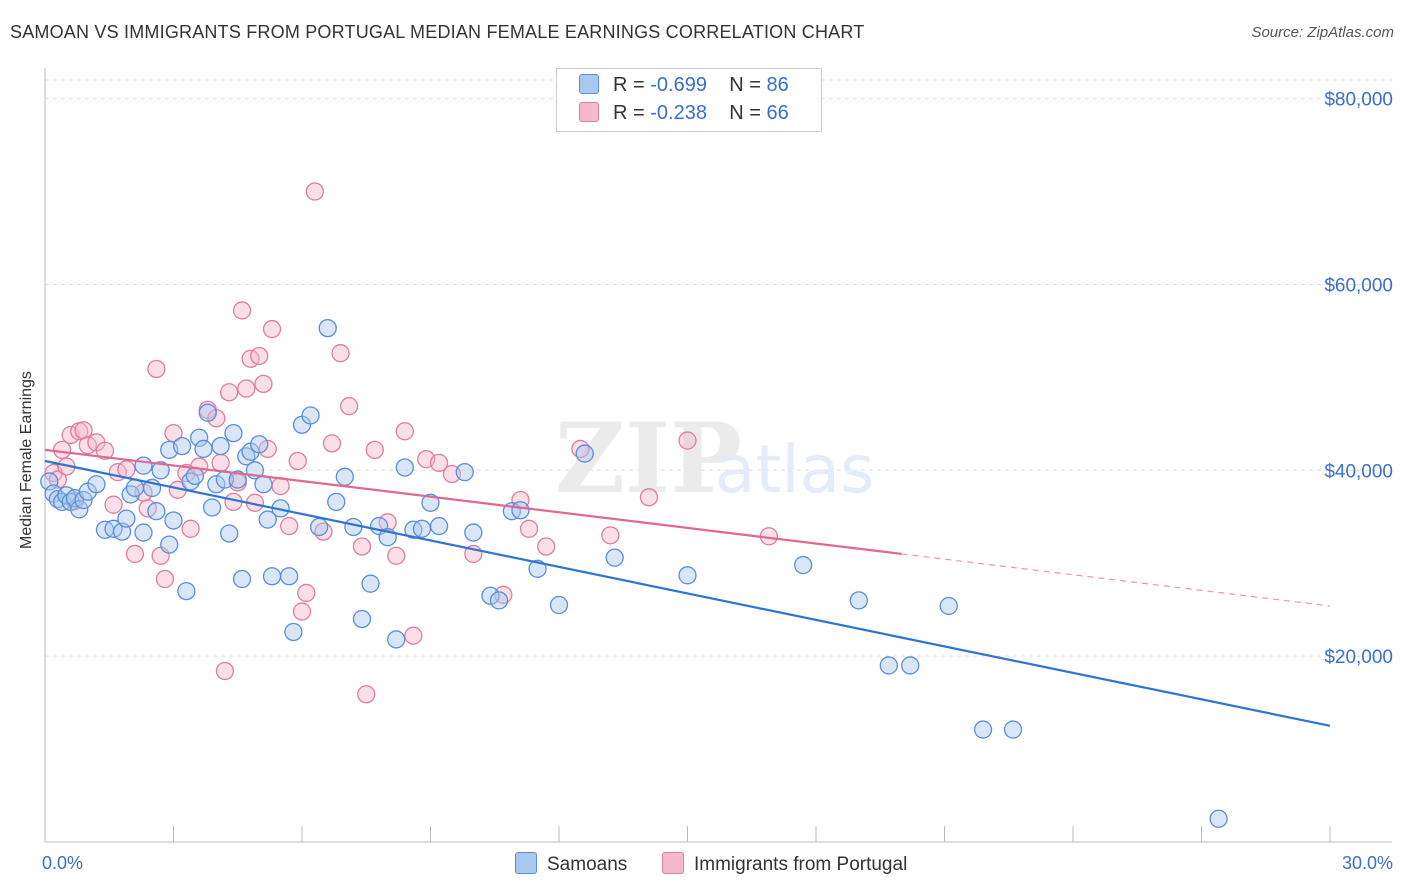 This screenshot has width=1406, height=892. Describe the element at coordinates (571, 864) in the screenshot. I see `legend-item-samoans: Samoans` at that location.